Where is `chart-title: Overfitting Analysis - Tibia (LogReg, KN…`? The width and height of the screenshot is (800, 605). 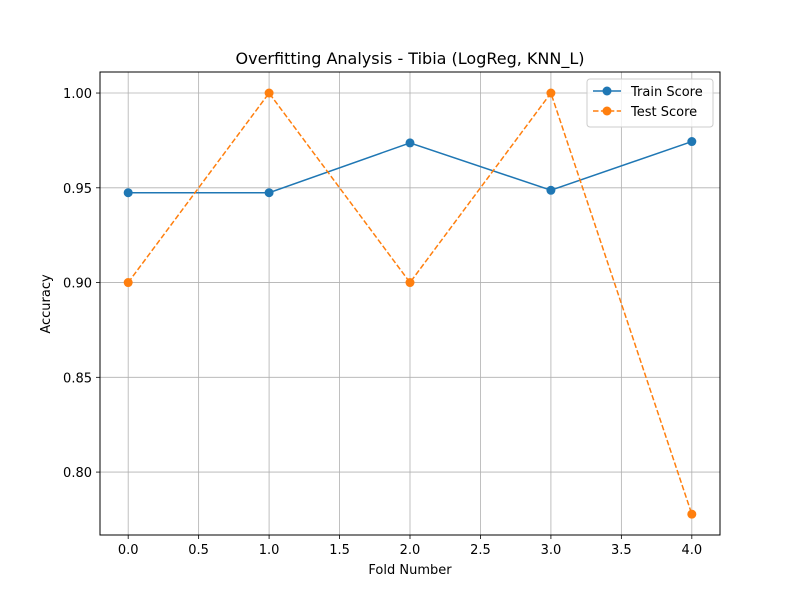 chart-title: Overfitting Analysis - Tibia (LogReg, KN… is located at coordinates (410, 59).